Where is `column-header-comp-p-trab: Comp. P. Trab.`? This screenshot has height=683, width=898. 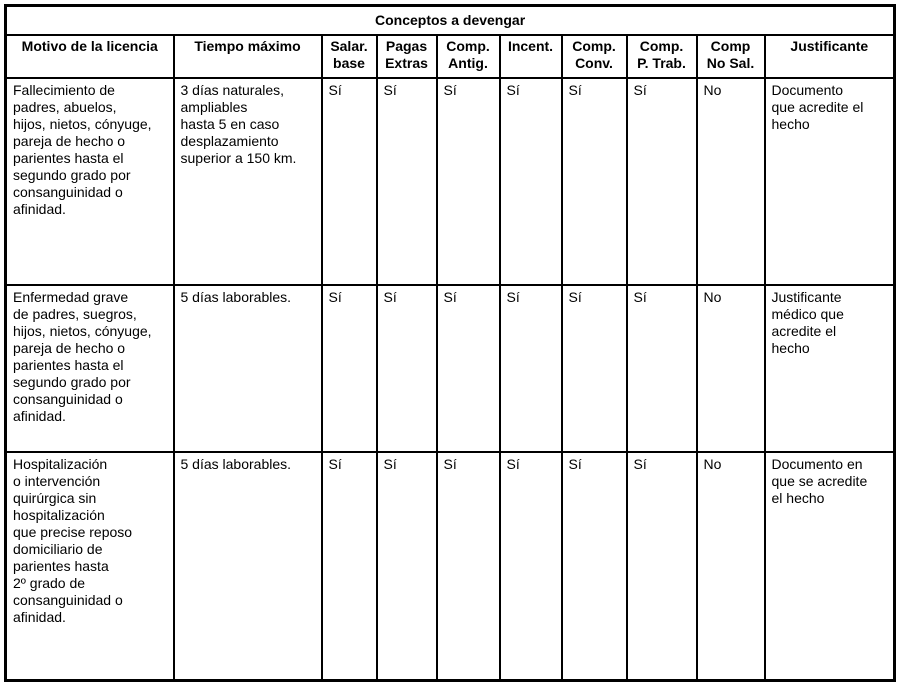 column-header-comp-p-trab: Comp. P. Trab. is located at coordinates (661, 56).